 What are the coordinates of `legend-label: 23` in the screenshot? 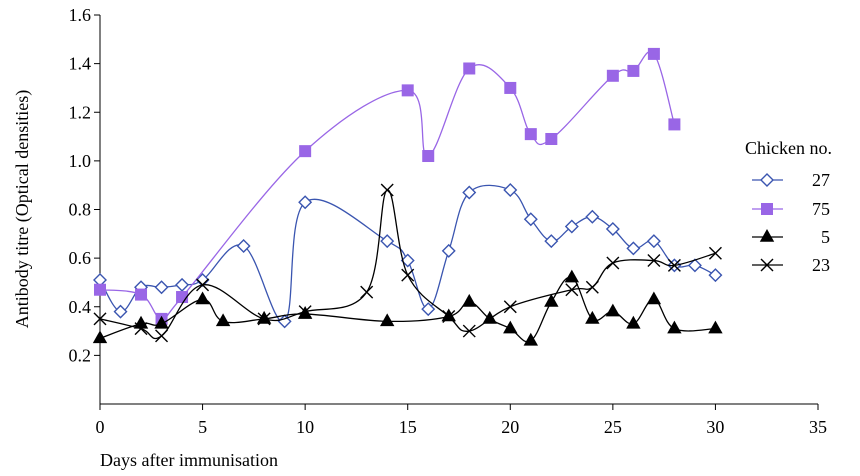 It's located at (821, 265).